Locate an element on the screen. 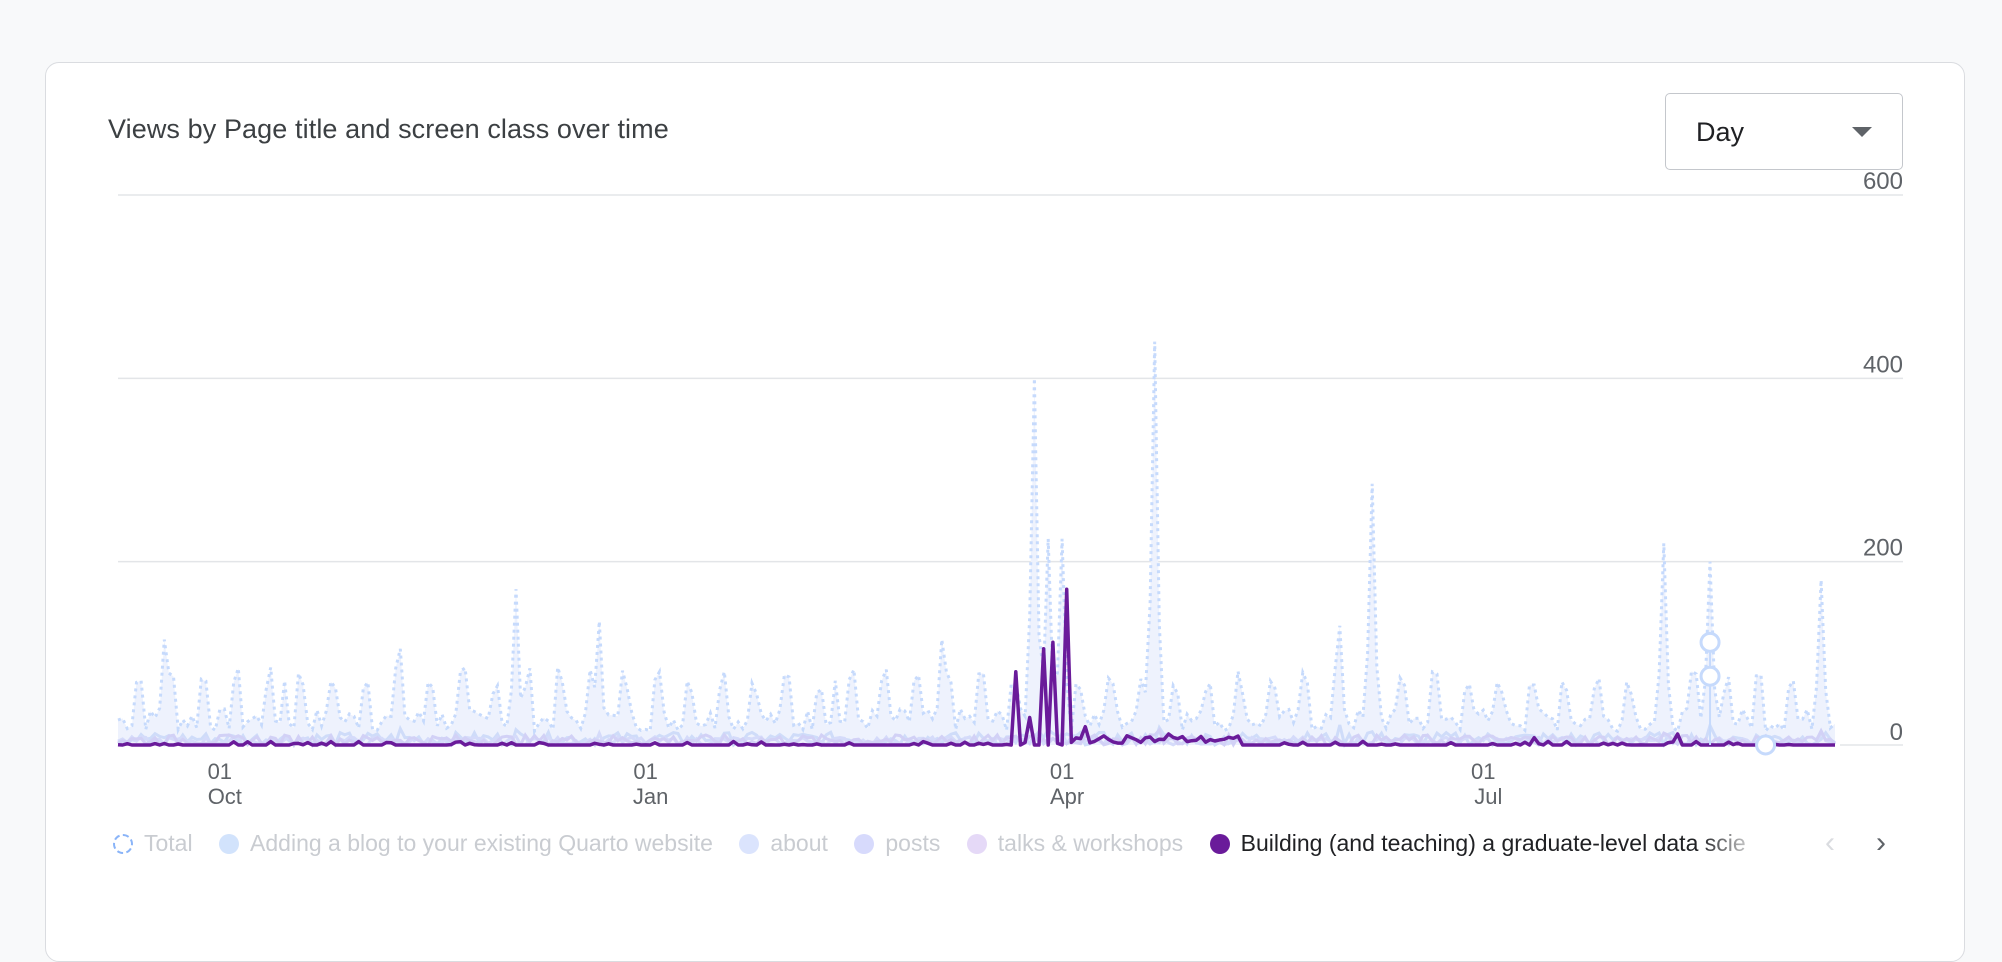 This screenshot has height=962, width=2002. series-line-building-teaching is located at coordinates (976, 667).